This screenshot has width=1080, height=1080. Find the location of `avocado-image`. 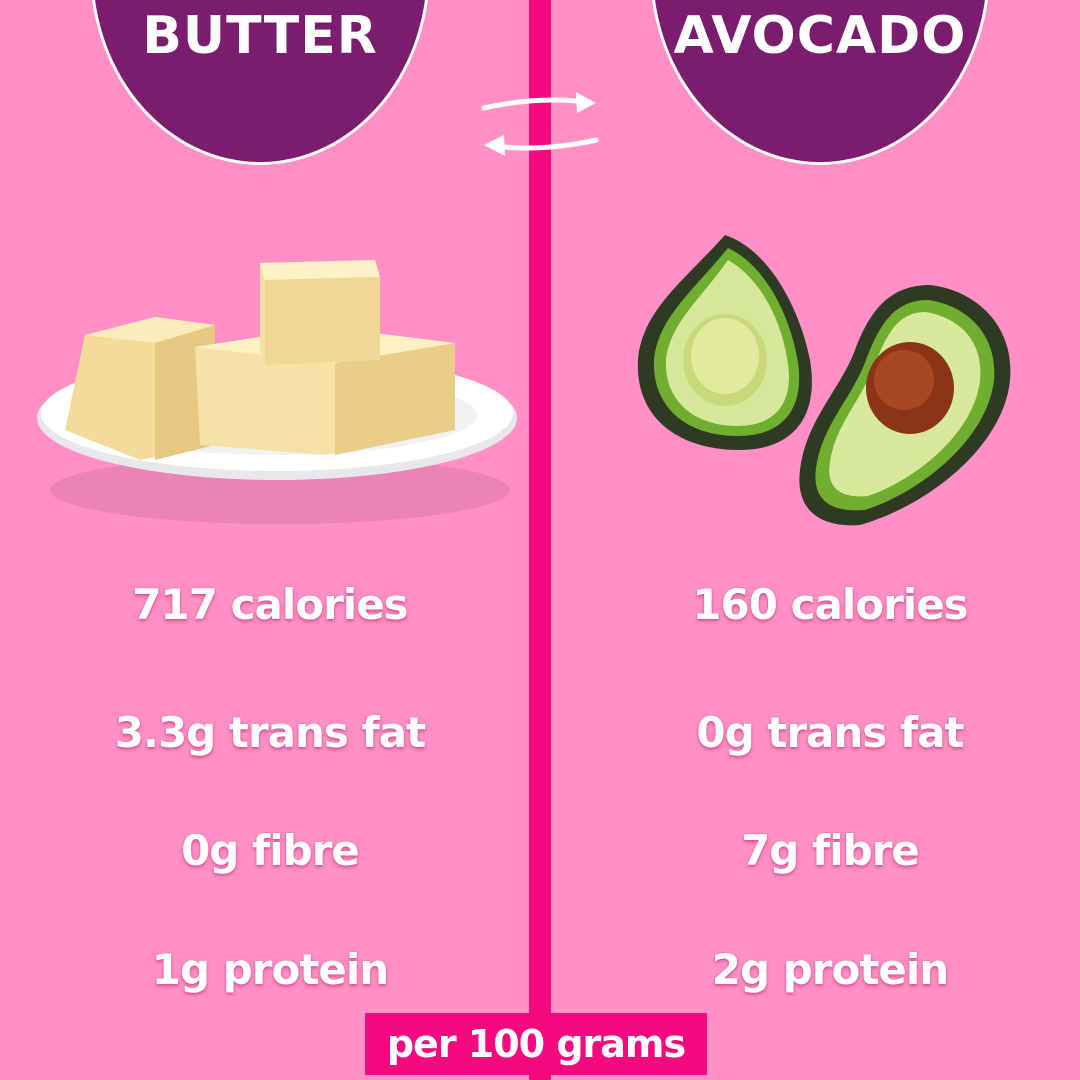

avocado-image is located at coordinates (824, 380).